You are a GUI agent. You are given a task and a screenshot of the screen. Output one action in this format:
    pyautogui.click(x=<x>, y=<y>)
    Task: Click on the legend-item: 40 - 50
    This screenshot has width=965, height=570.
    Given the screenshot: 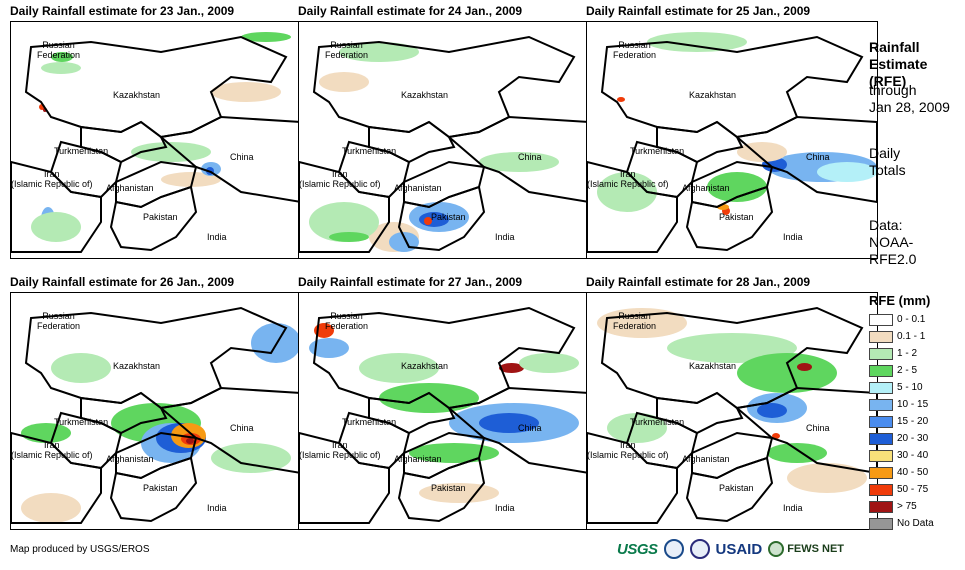 What is the action you would take?
    pyautogui.click(x=898, y=472)
    